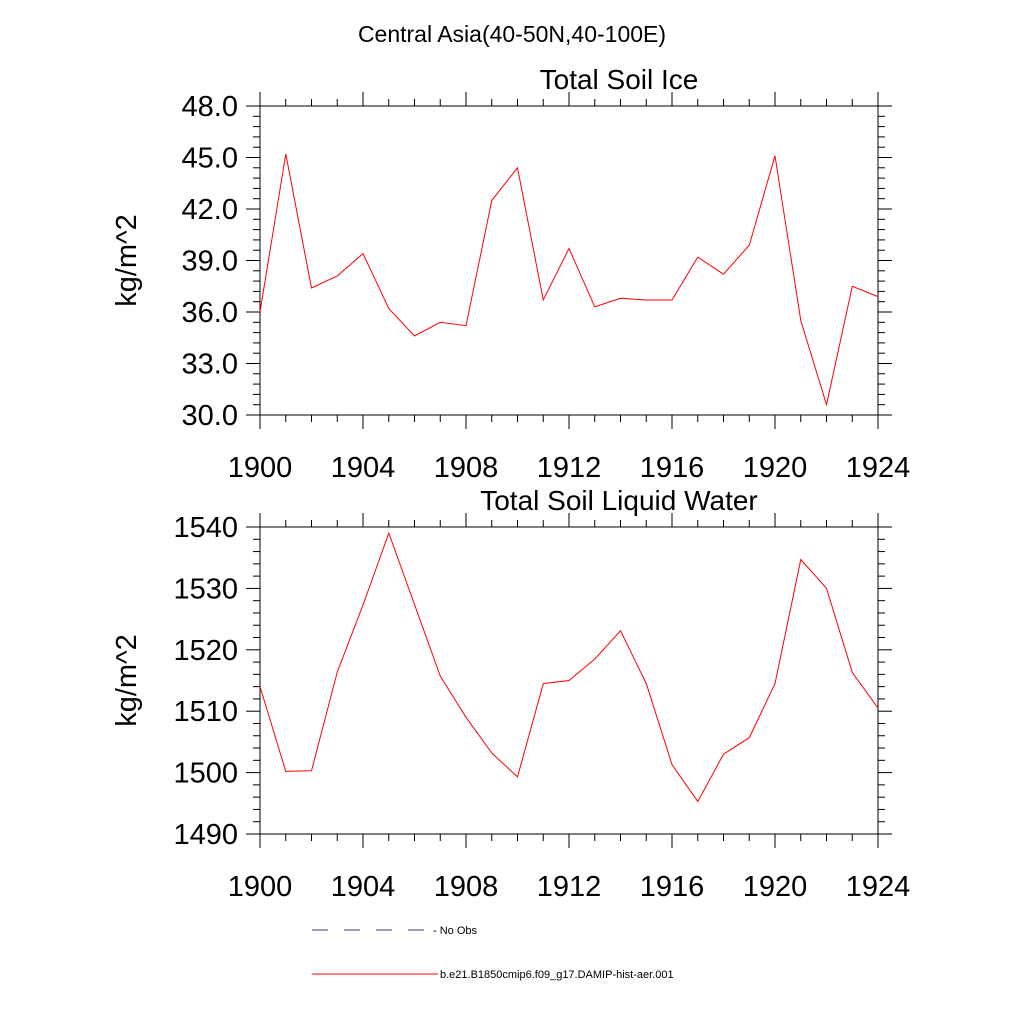  Describe the element at coordinates (210, 210) in the screenshot. I see `y-tick-label: 42.0` at that location.